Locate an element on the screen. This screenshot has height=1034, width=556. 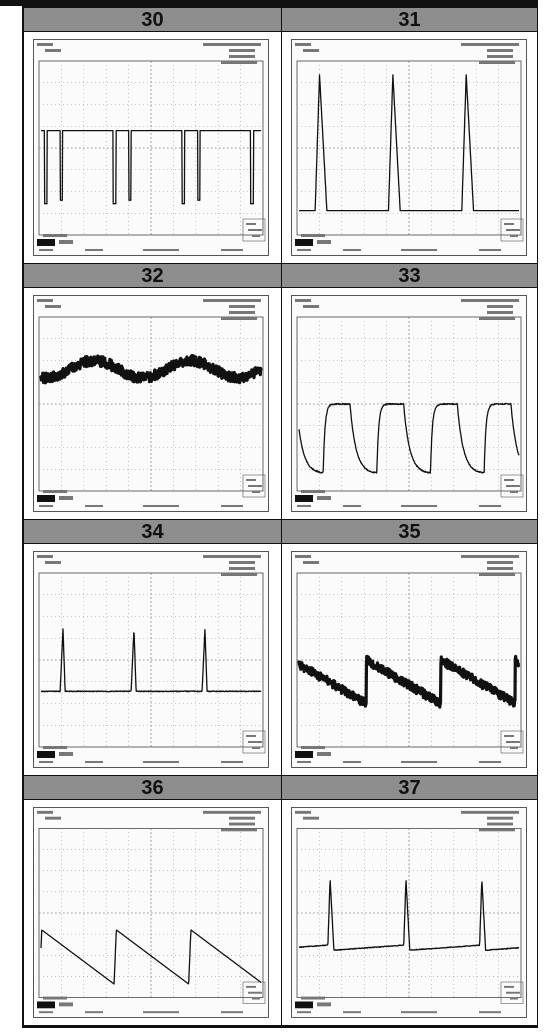
figure-number-header: 37 is located at coordinates (409, 788).